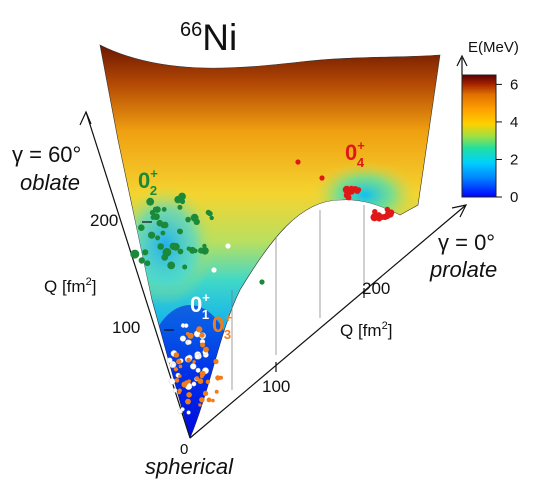  What do you see at coordinates (115, 274) in the screenshot?
I see `oblate-tick-labels: 100 200` at bounding box center [115, 274].